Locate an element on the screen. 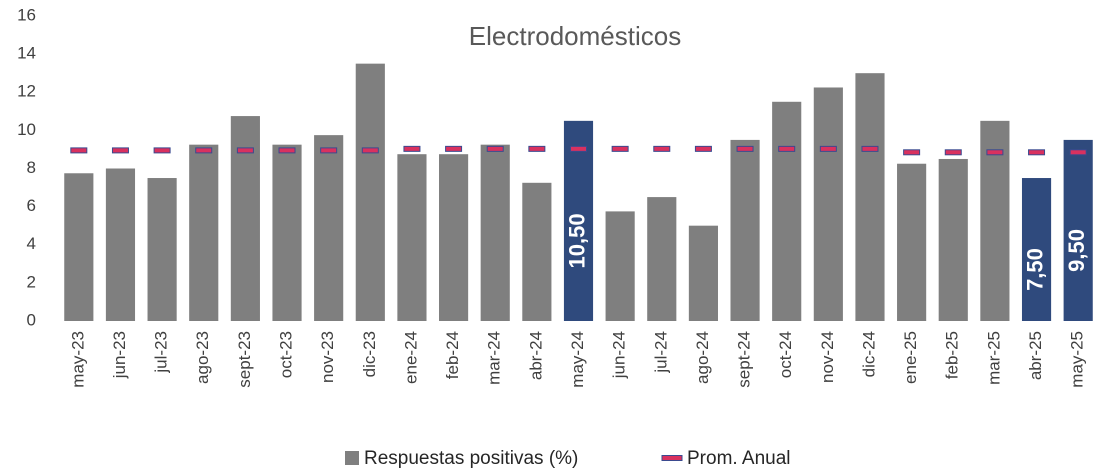  data-label: 9,50 is located at coordinates (1076, 250).